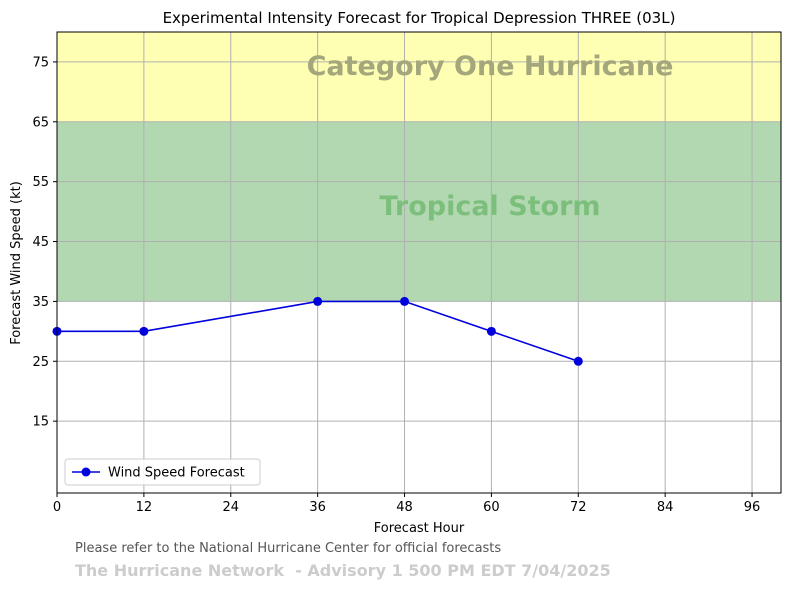 The height and width of the screenshot is (589, 790). Describe the element at coordinates (40, 362) in the screenshot. I see `y-tick-label-25: 25` at that location.